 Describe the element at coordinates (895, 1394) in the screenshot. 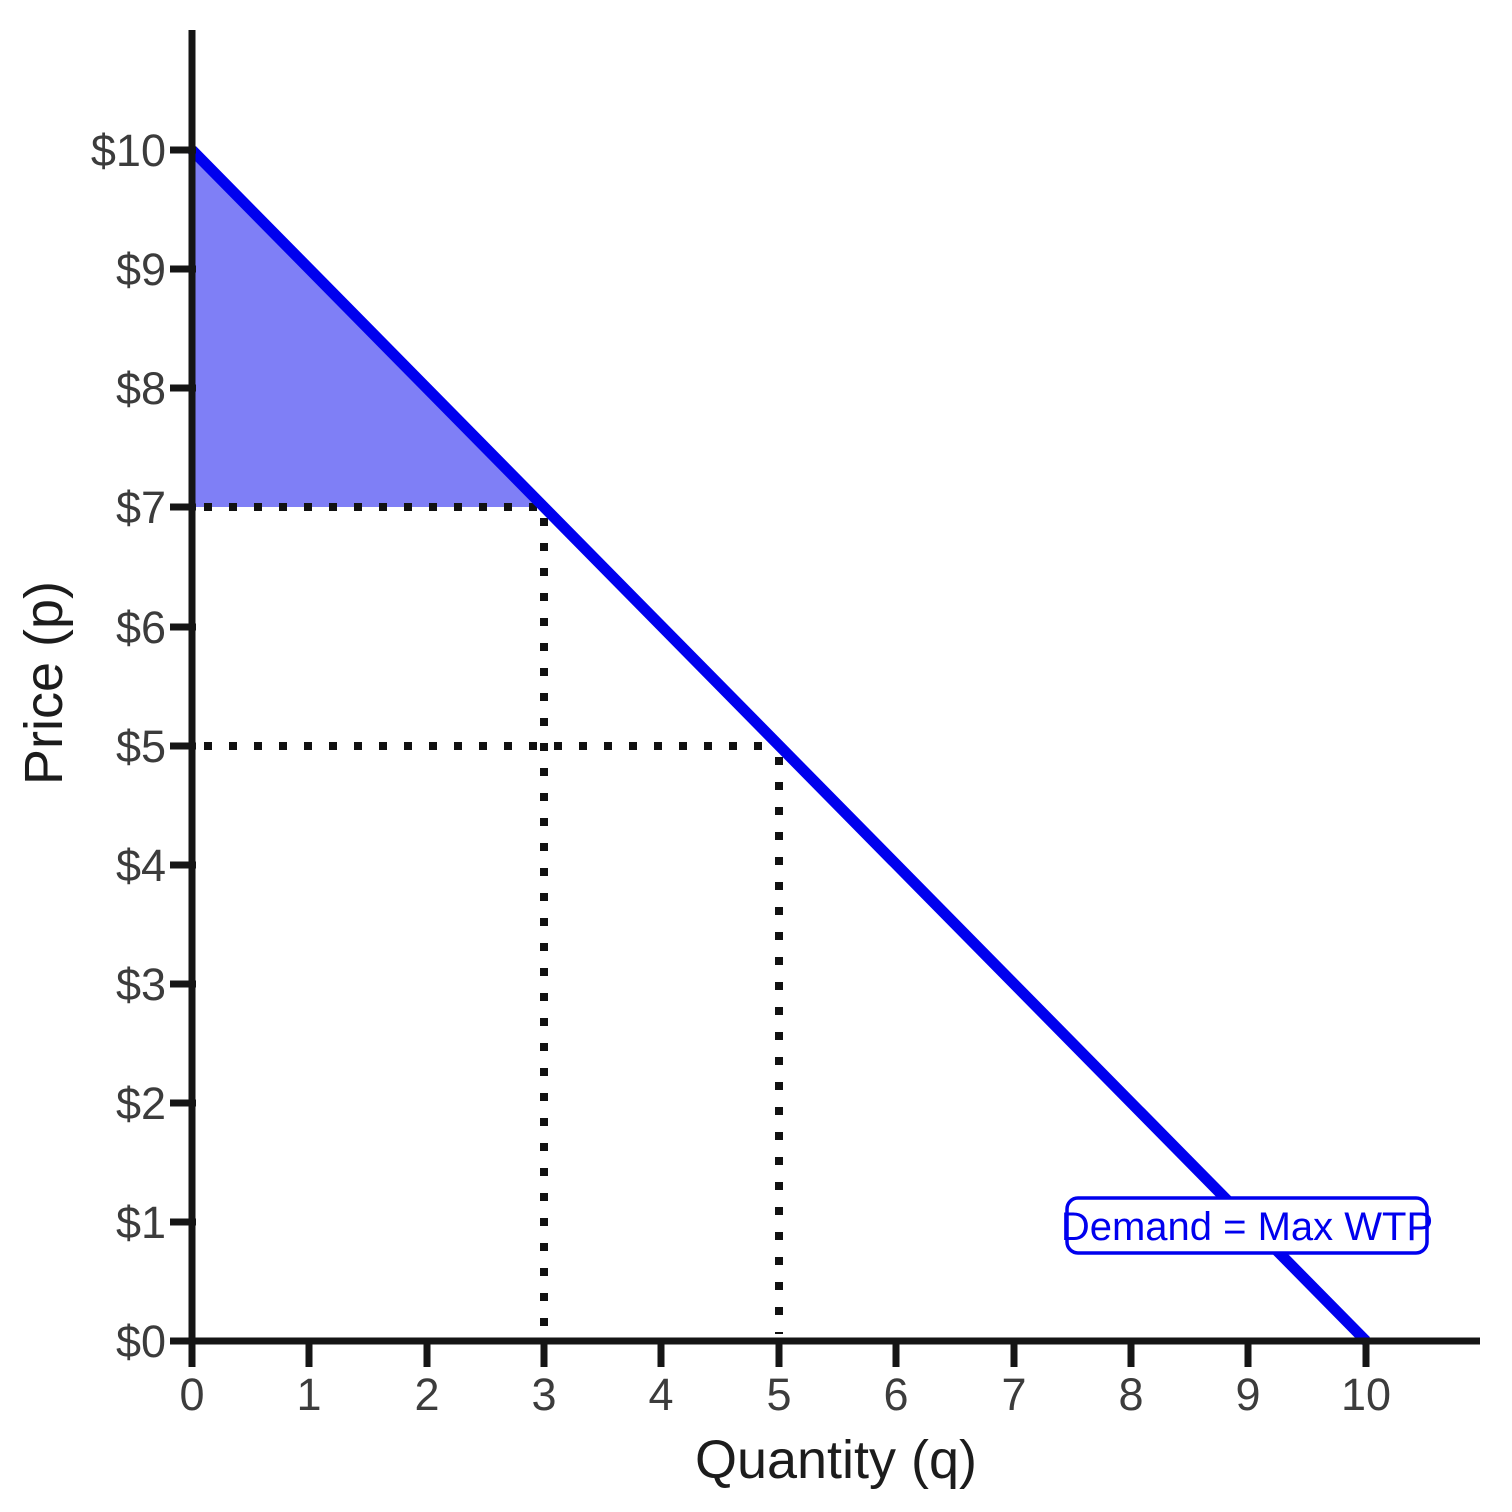

I see `x-tick-label: 6` at that location.